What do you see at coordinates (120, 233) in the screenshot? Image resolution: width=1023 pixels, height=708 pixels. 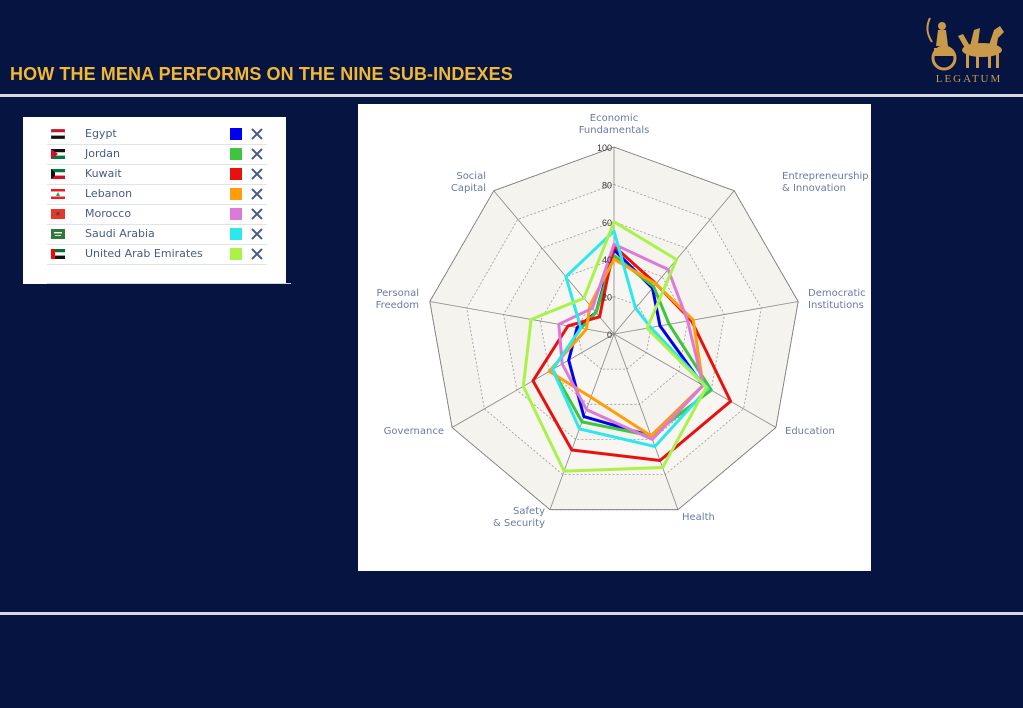 I see `legend-item-label: Saudi Arabia` at bounding box center [120, 233].